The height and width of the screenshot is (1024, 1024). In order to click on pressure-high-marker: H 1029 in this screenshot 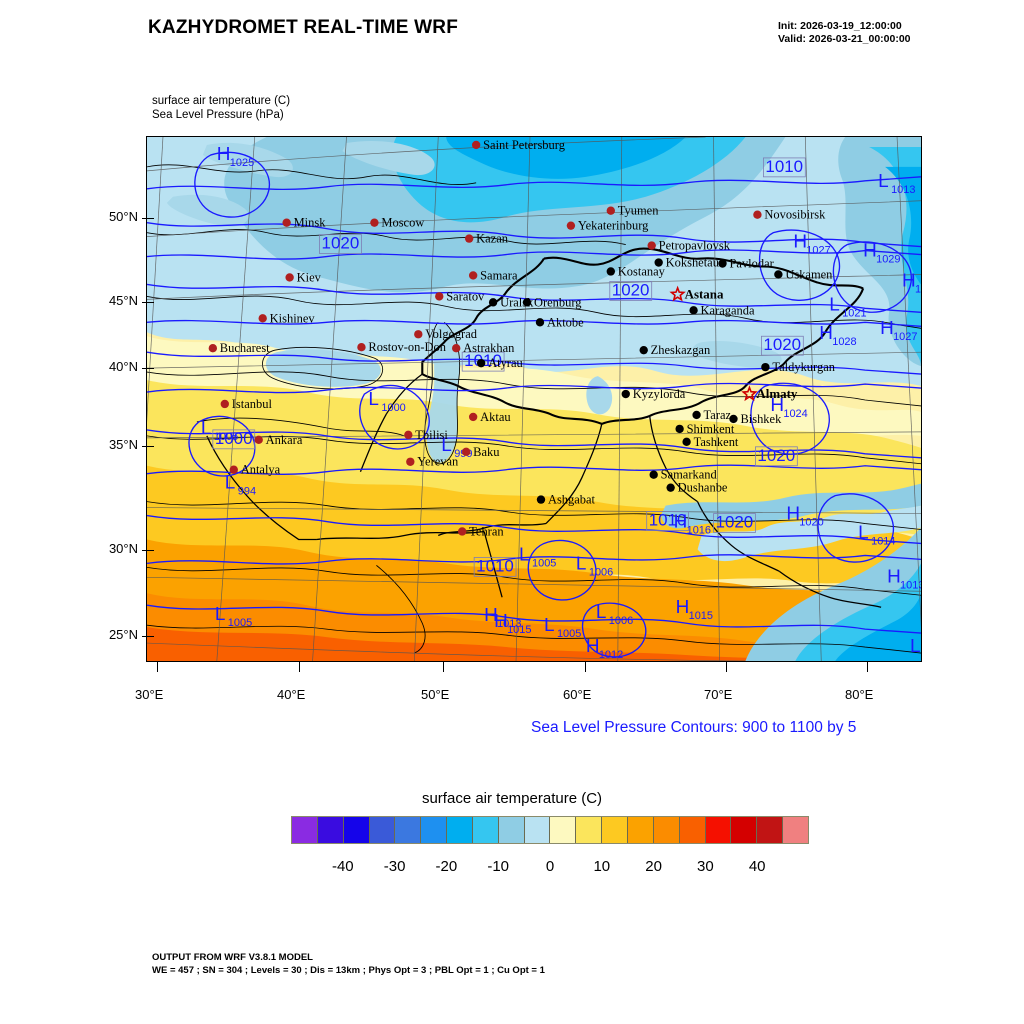, I will do `click(881, 253)`.